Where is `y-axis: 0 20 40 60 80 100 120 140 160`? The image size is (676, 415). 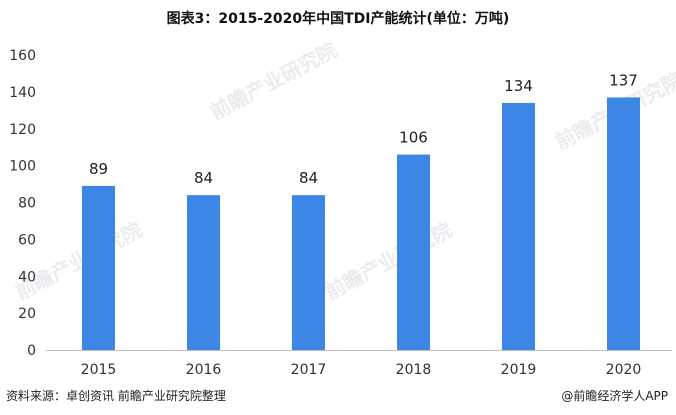 y-axis: 0 20 40 60 80 100 120 140 160 is located at coordinates (22, 203).